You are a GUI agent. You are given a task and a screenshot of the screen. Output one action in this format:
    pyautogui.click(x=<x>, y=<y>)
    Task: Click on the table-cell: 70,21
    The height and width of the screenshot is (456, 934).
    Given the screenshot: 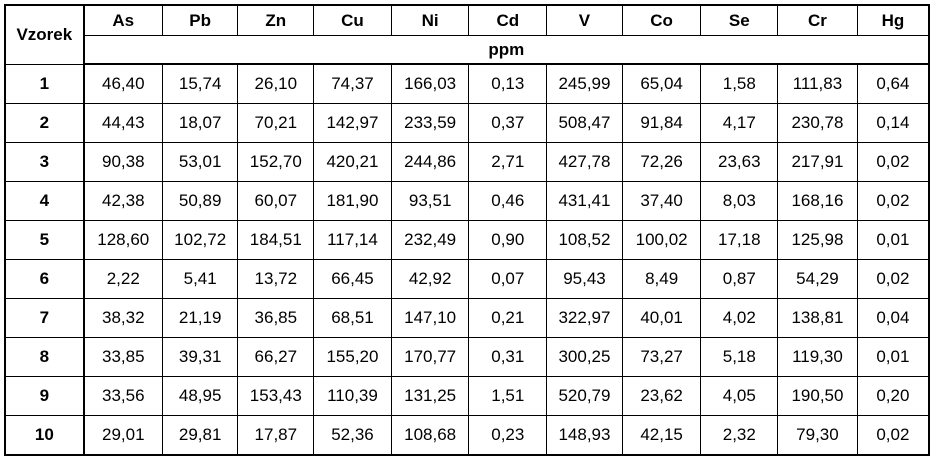 What is the action you would take?
    pyautogui.click(x=276, y=123)
    